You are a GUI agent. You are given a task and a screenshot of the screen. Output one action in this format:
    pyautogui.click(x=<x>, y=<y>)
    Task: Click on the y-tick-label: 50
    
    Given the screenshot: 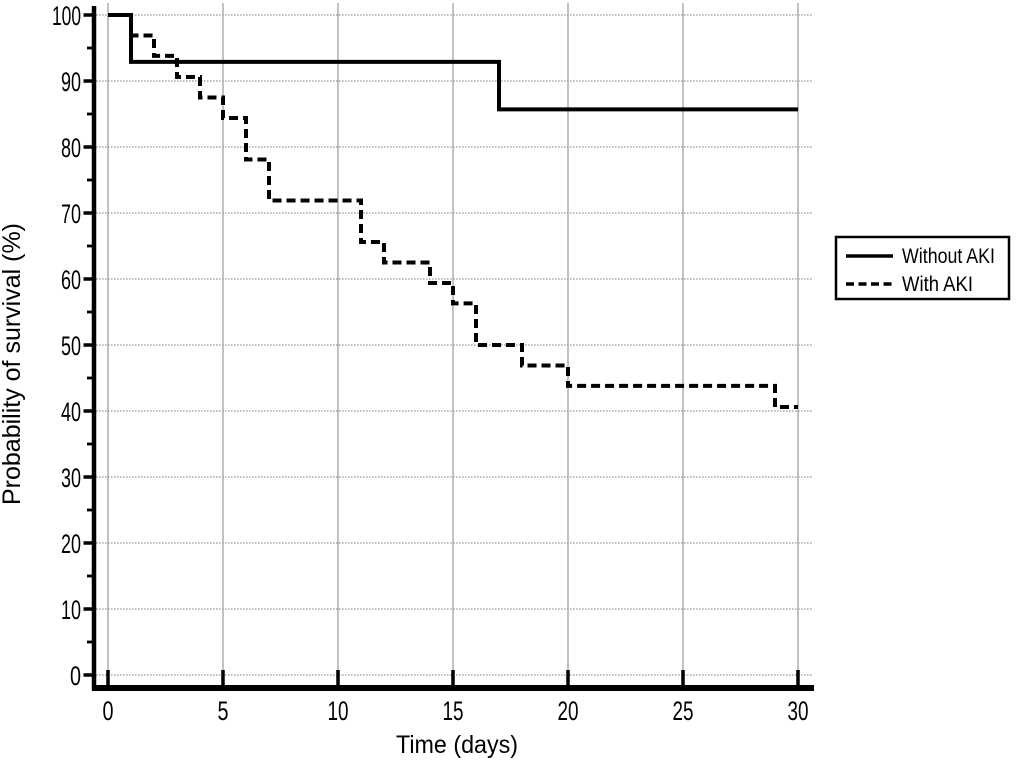 What is the action you would take?
    pyautogui.click(x=71, y=346)
    